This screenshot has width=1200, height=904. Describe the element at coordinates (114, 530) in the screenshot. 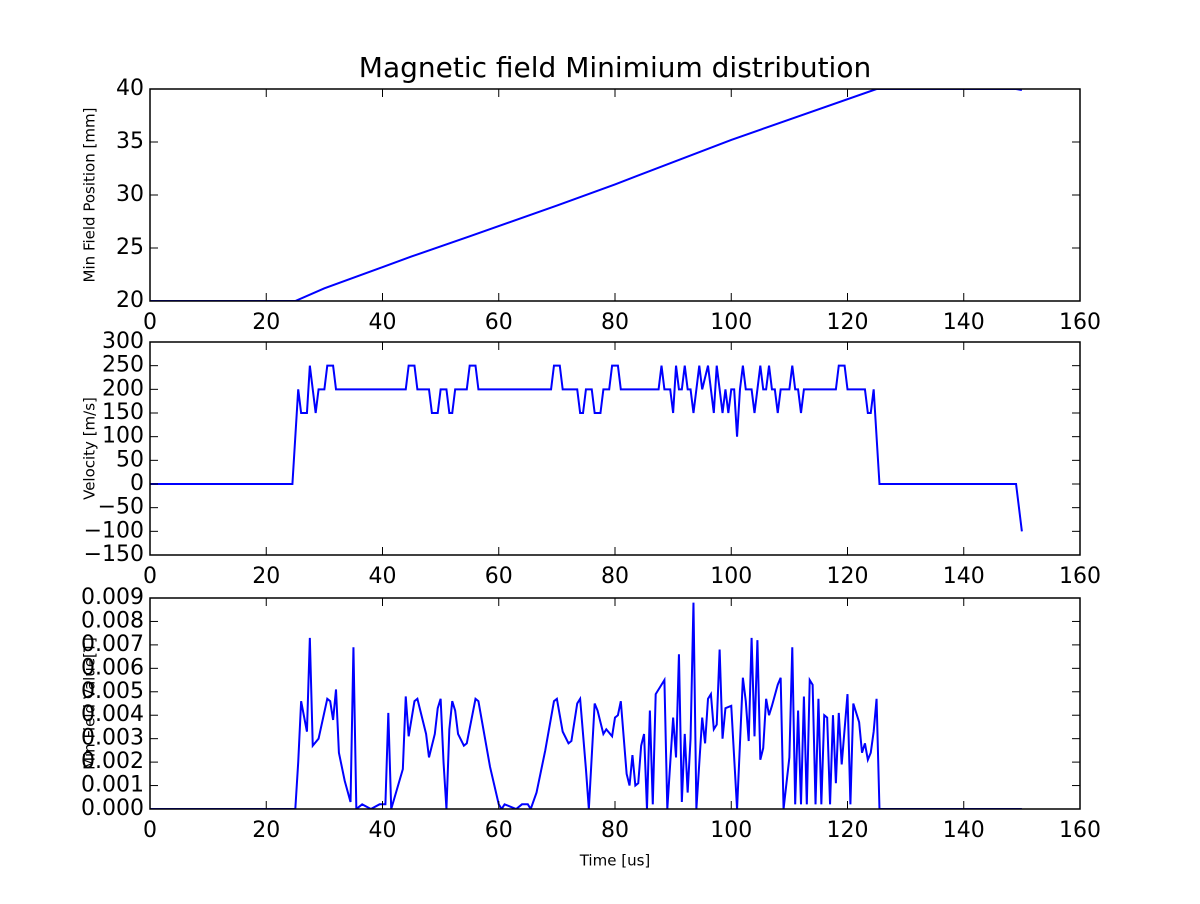

I see `y-tick-label: −100` at that location.